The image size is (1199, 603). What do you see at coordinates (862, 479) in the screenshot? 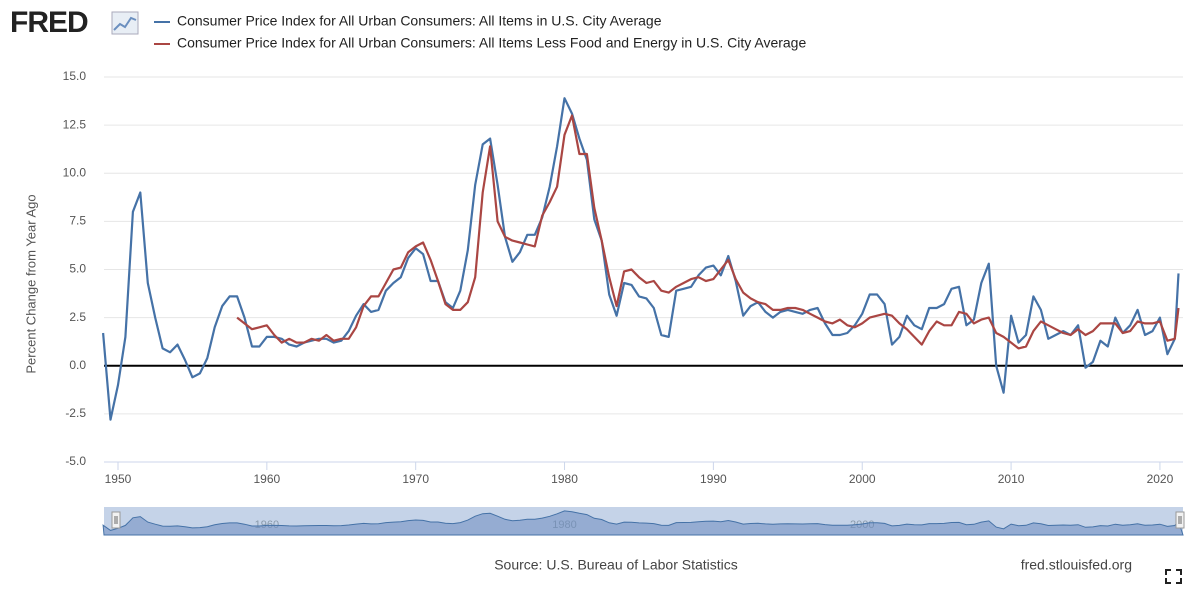
I see `x-tick-label: 2000` at bounding box center [862, 479].